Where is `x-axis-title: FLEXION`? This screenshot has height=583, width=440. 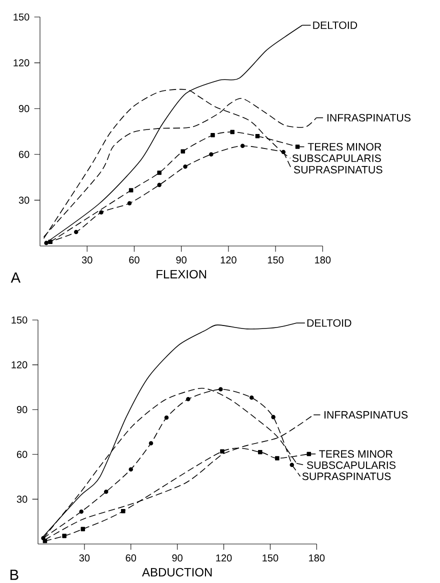 x-axis-title: FLEXION is located at coordinates (181, 274).